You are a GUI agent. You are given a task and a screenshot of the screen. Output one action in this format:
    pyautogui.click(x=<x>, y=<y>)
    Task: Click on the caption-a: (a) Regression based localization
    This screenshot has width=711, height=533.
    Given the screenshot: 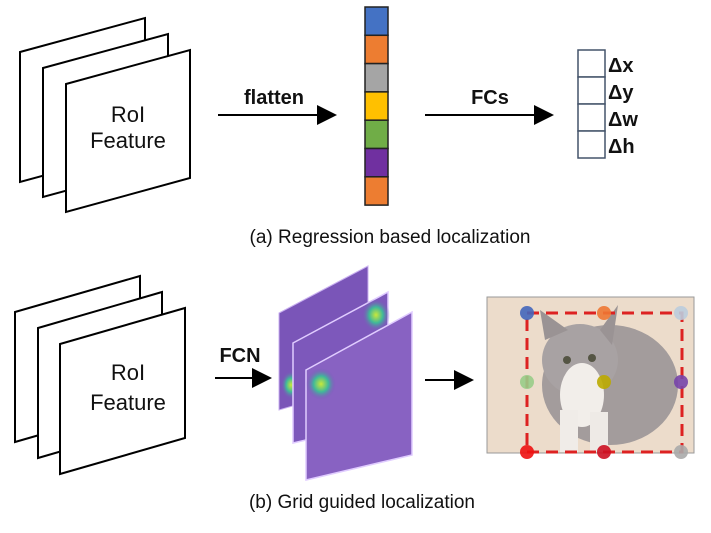 What is the action you would take?
    pyautogui.click(x=390, y=237)
    